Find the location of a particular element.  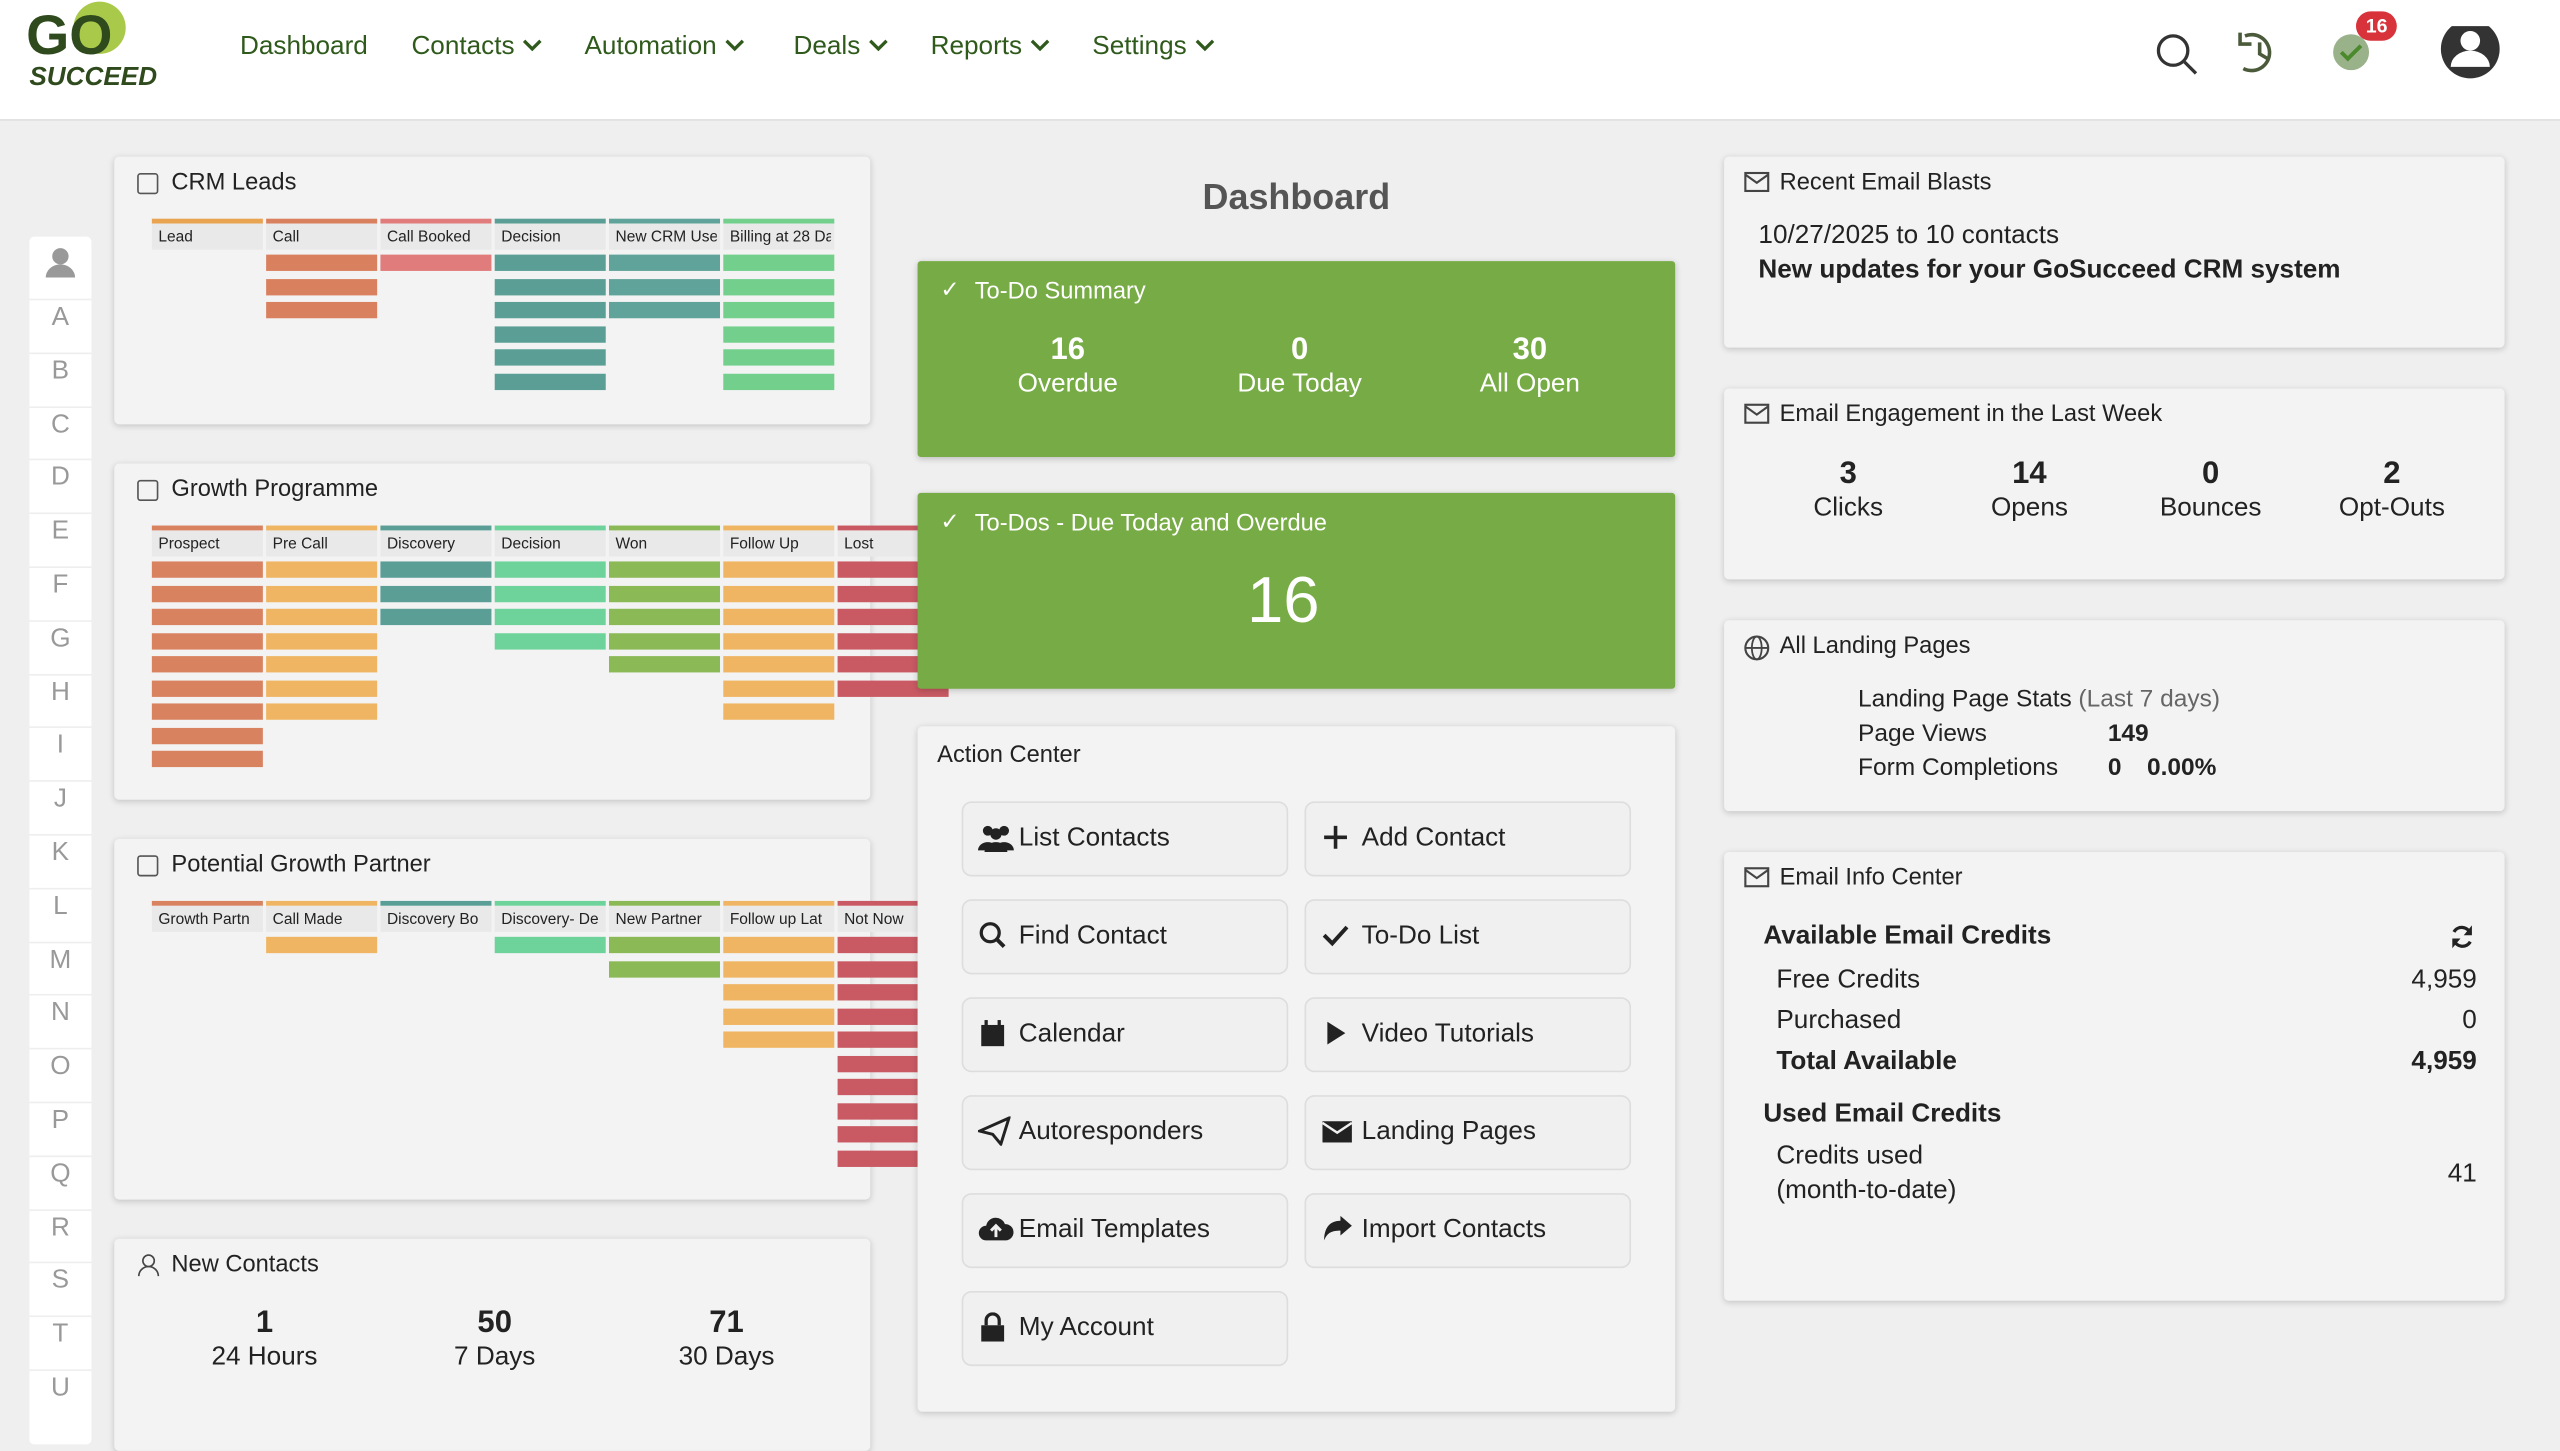

alphabet-letter: U is located at coordinates (60, 1386).